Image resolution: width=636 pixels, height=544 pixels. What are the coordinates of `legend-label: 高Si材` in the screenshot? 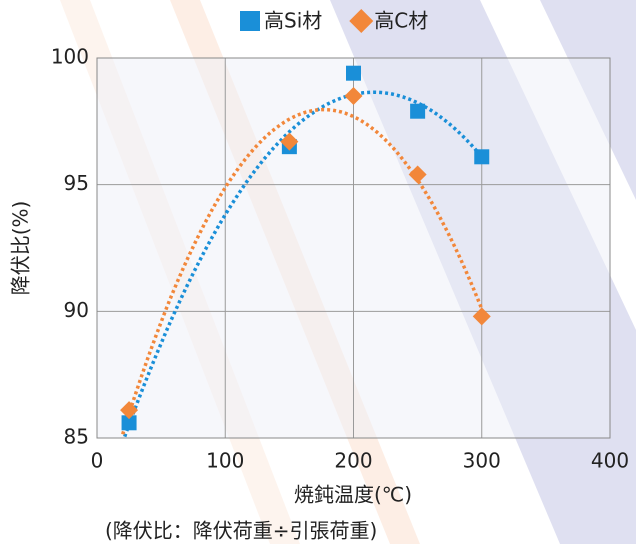 It's located at (293, 21).